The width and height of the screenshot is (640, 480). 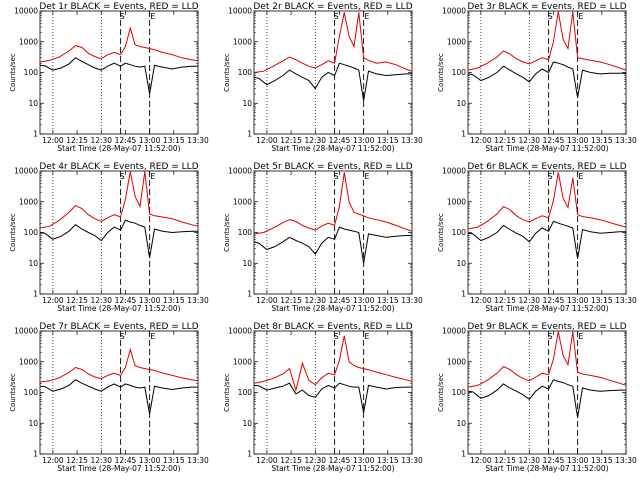 I want to click on panel-title: Det 3r BLACK = Events, RED = LLD, so click(x=546, y=7).